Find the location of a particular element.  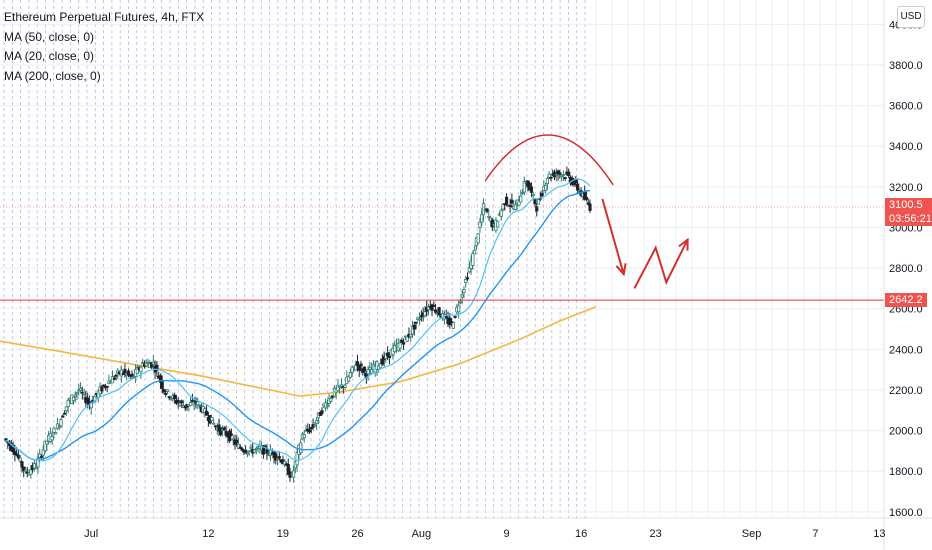

y-tick-label: 2400.0 is located at coordinates (906, 350).